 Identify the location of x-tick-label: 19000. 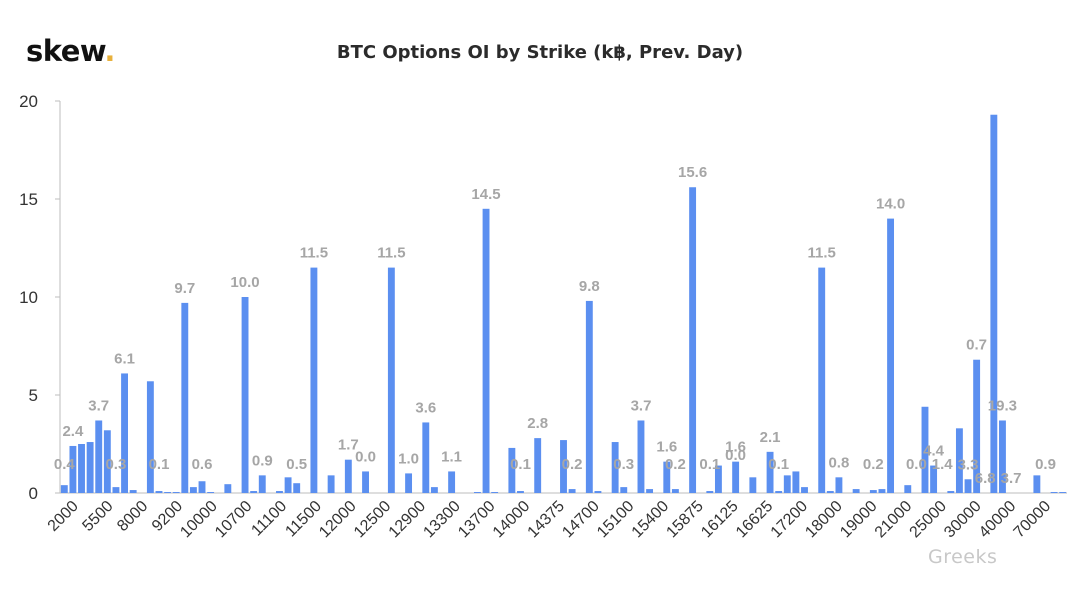
(859, 520).